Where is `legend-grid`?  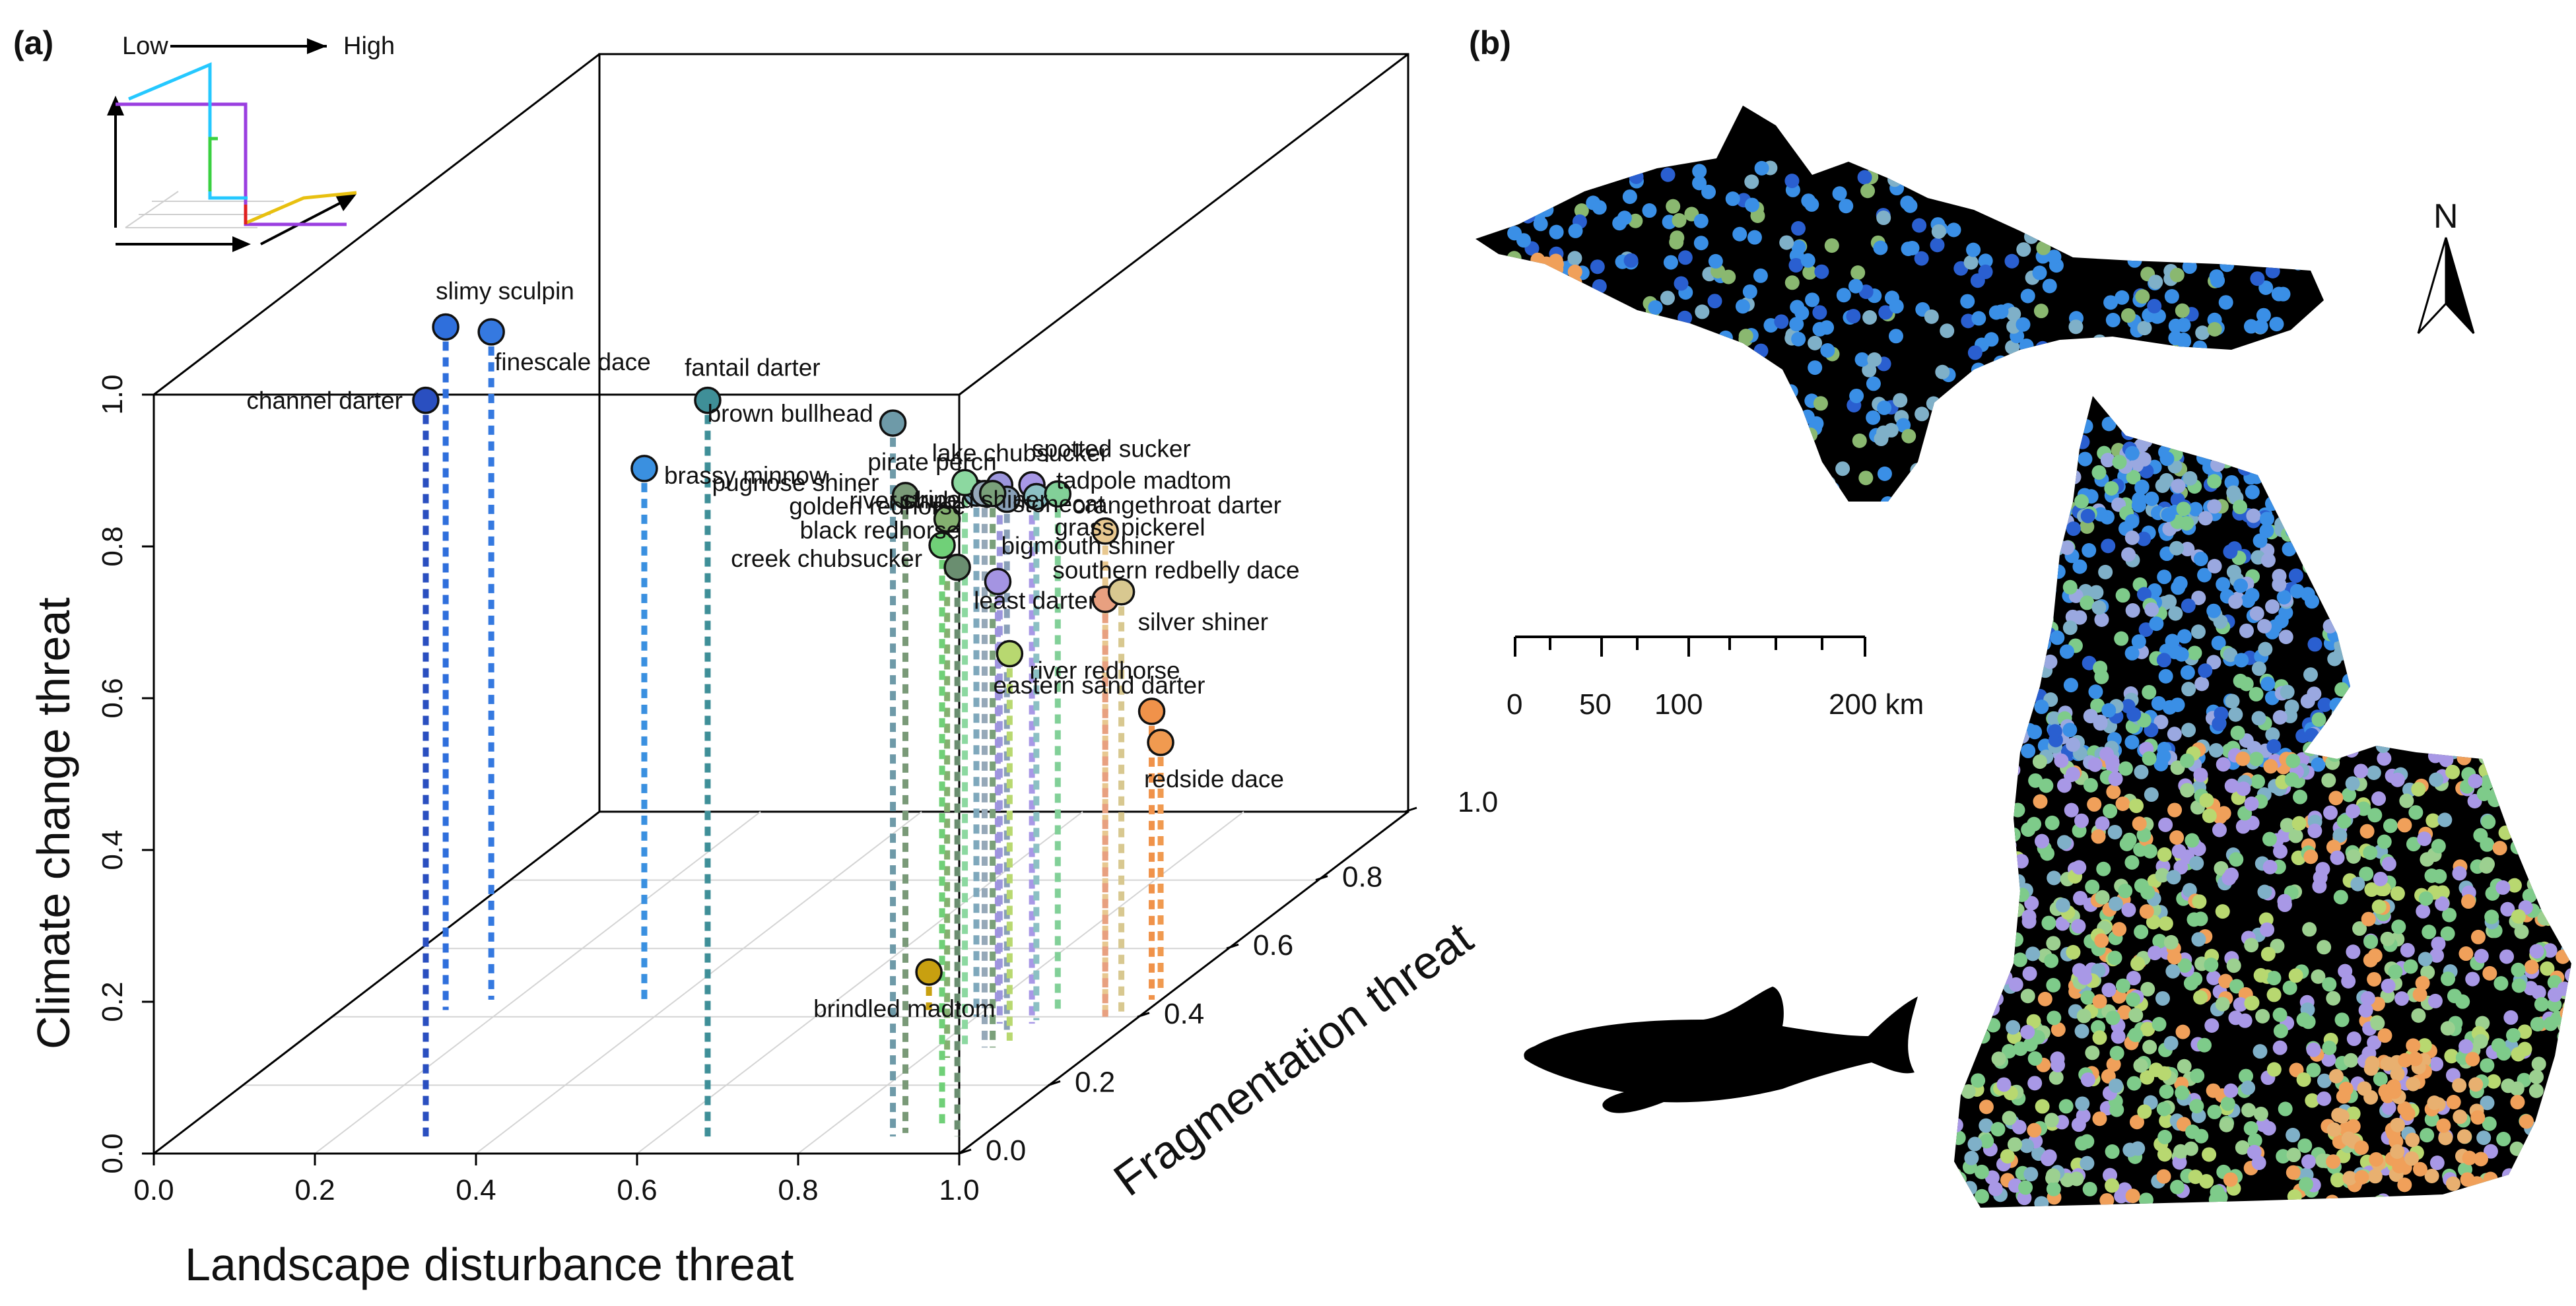
legend-grid is located at coordinates (204, 209).